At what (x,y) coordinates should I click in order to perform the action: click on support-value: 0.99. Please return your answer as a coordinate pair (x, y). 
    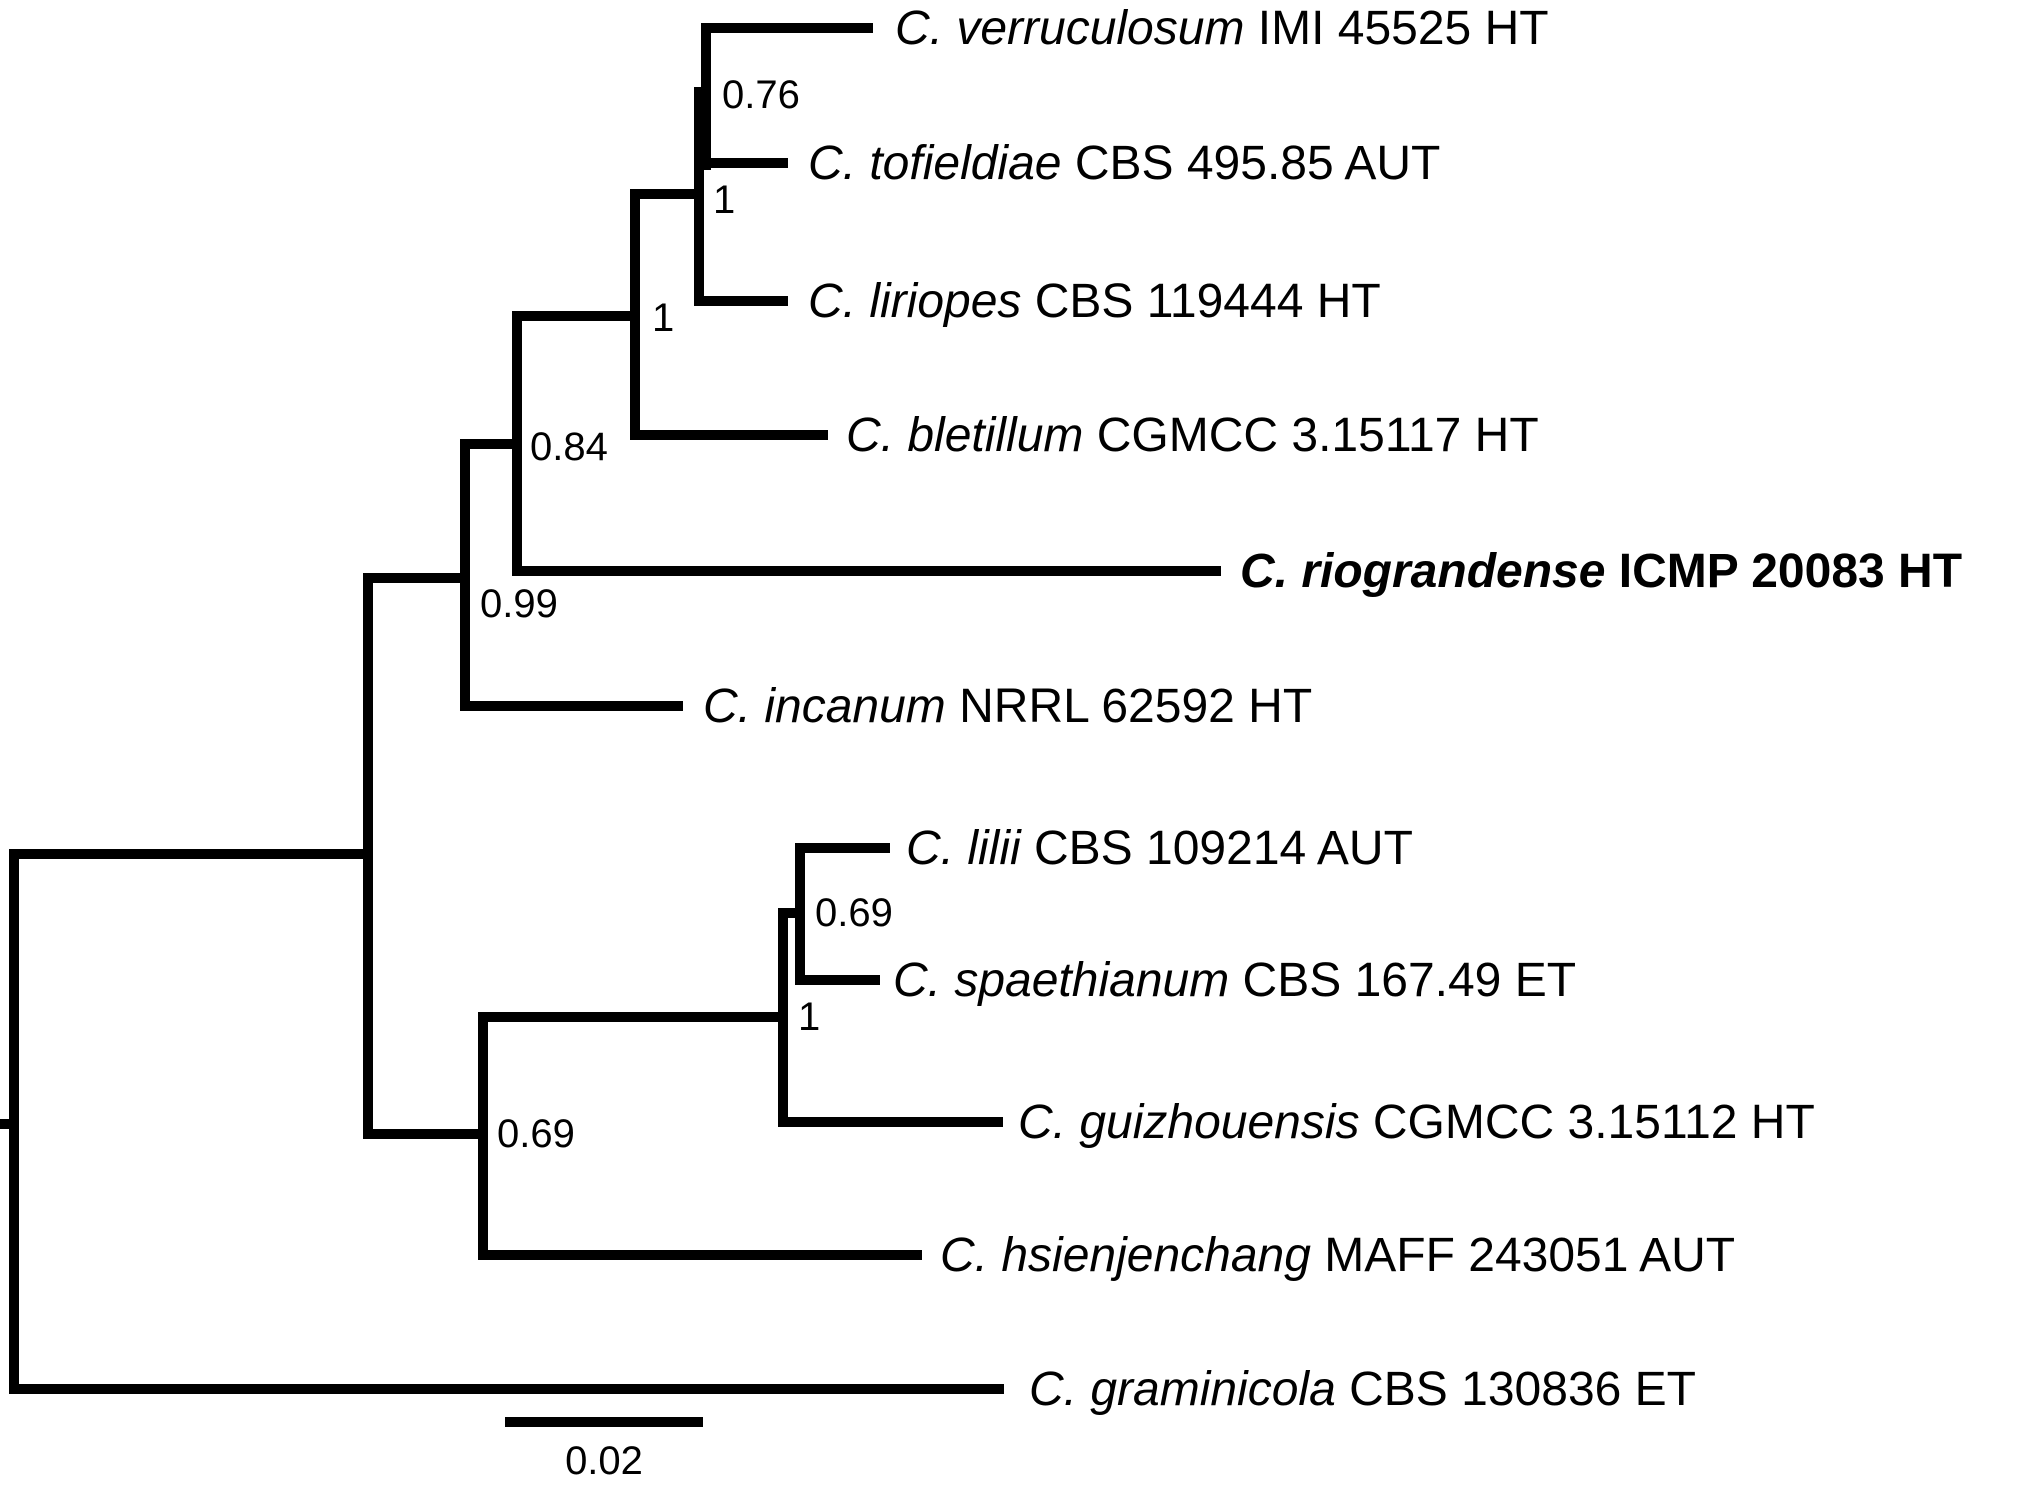
    Looking at the image, I should click on (519, 604).